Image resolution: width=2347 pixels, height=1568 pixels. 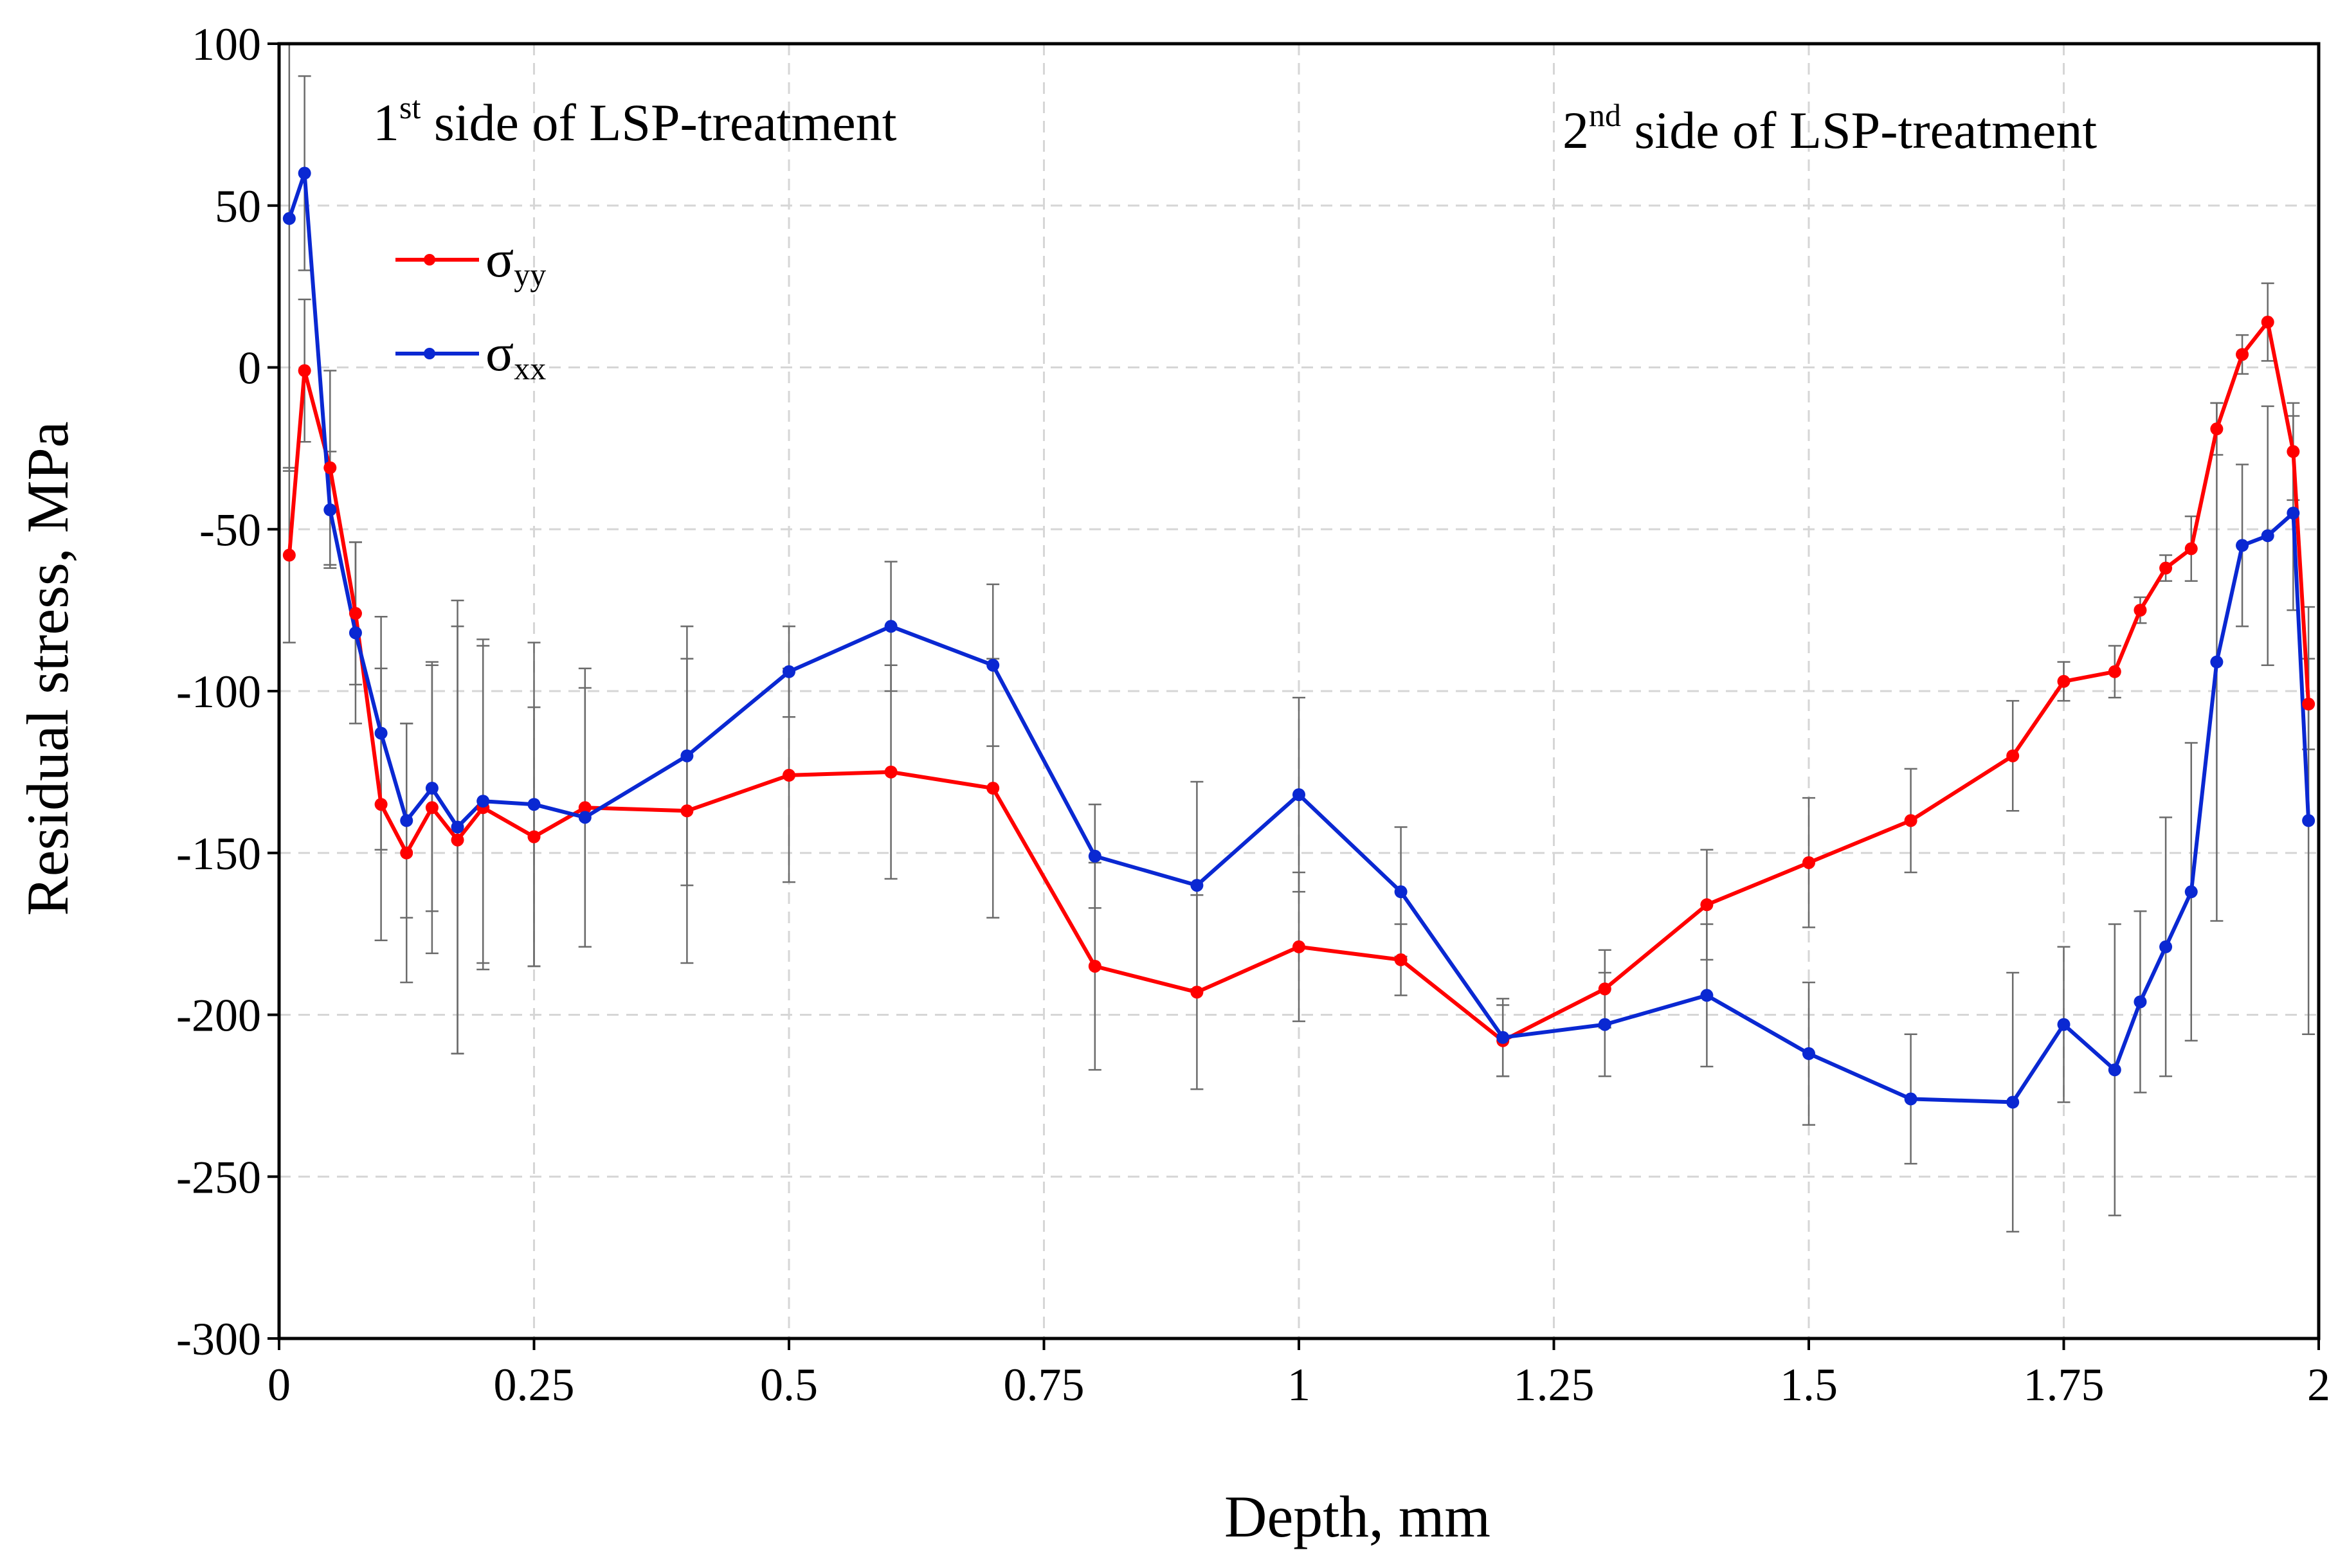 I want to click on legend-label-syy: σyy, so click(x=515, y=261).